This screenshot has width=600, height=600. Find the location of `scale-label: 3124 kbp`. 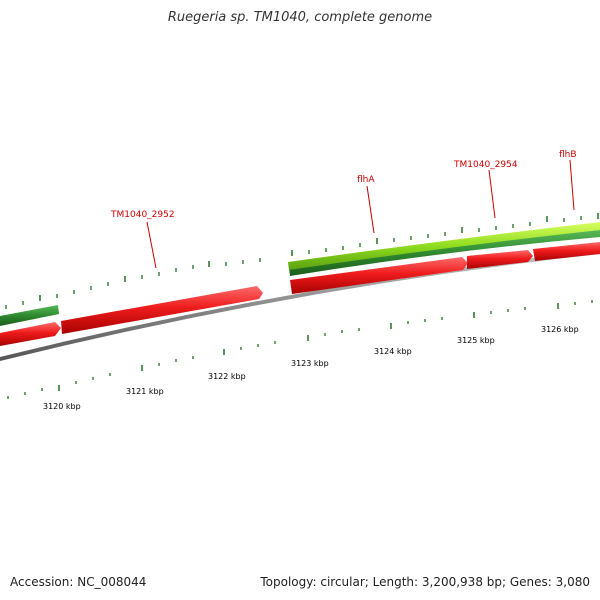

scale-label: 3124 kbp is located at coordinates (393, 351).